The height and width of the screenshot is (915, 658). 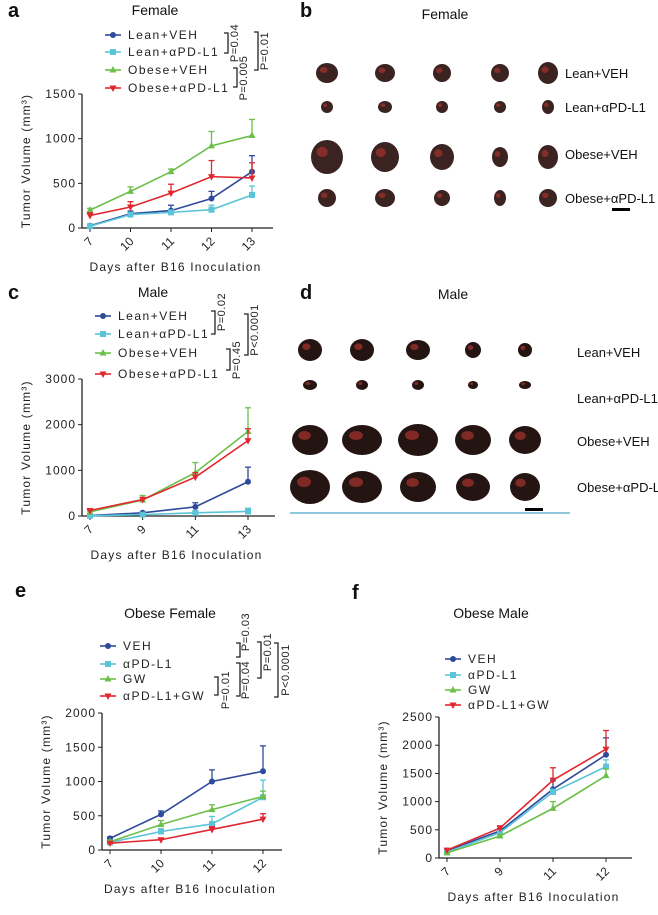 I want to click on p-value-label: P<0.0001, so click(x=286, y=669).